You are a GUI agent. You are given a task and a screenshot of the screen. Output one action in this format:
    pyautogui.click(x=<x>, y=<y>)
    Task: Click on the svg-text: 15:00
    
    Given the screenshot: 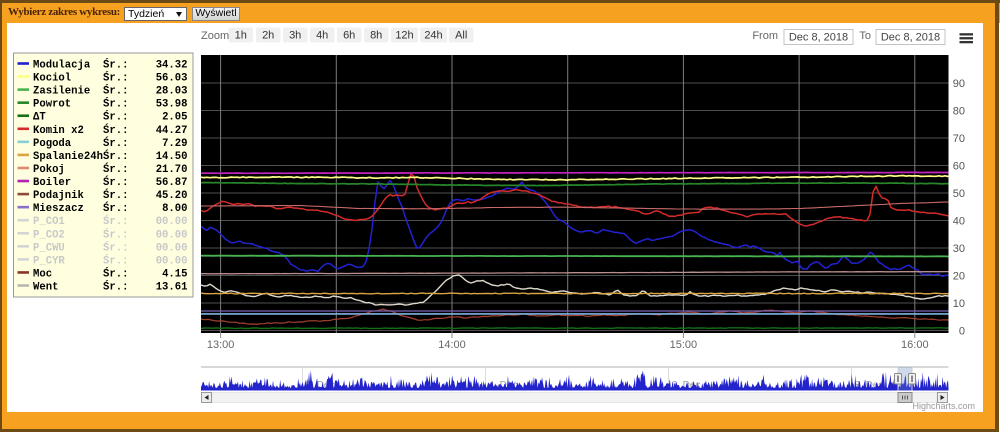 What is the action you would take?
    pyautogui.click(x=684, y=345)
    